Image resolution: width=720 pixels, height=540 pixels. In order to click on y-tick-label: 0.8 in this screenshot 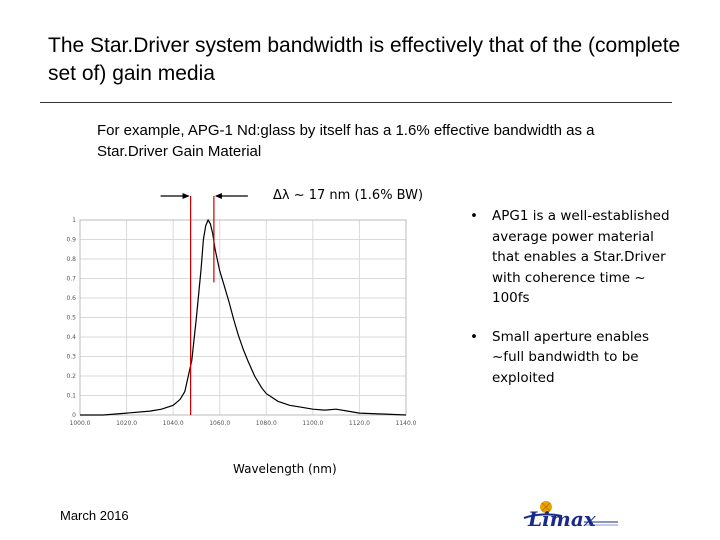, I will do `click(71, 259)`.